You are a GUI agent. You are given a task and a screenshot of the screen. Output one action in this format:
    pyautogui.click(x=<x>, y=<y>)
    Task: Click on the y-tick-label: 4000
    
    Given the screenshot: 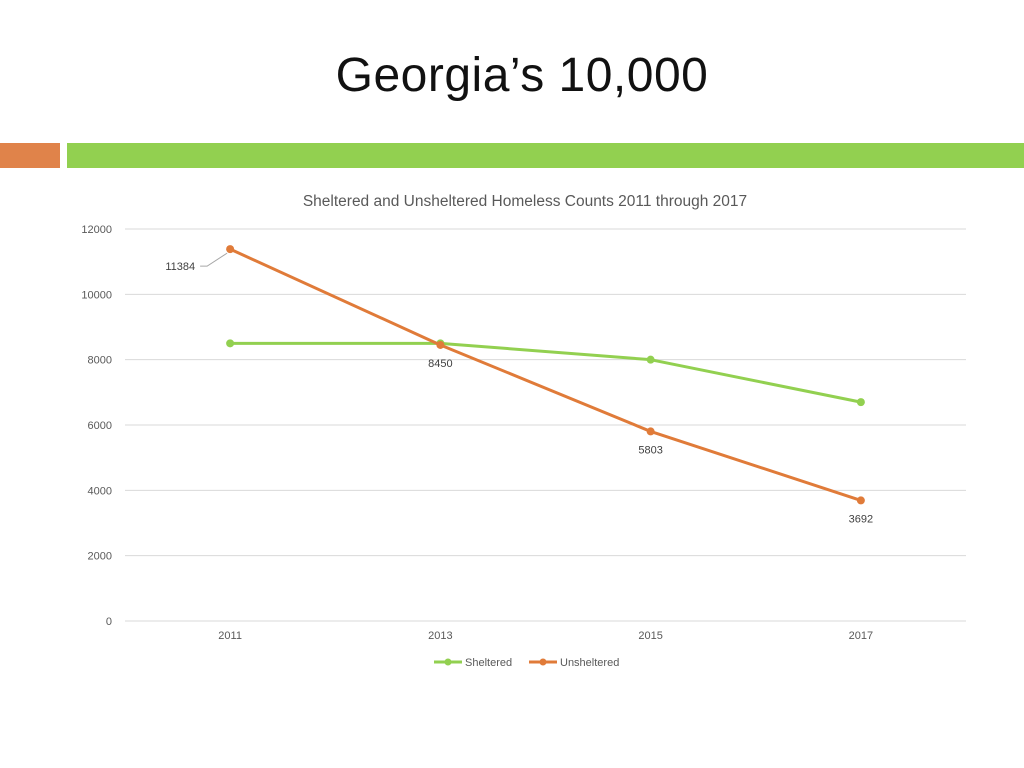 What is the action you would take?
    pyautogui.click(x=100, y=491)
    